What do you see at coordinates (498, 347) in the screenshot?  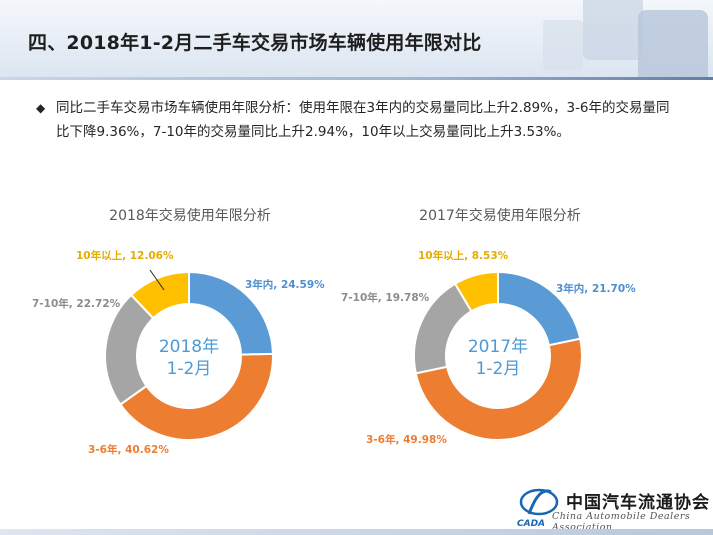 I see `center-label-1-0: 2017年` at bounding box center [498, 347].